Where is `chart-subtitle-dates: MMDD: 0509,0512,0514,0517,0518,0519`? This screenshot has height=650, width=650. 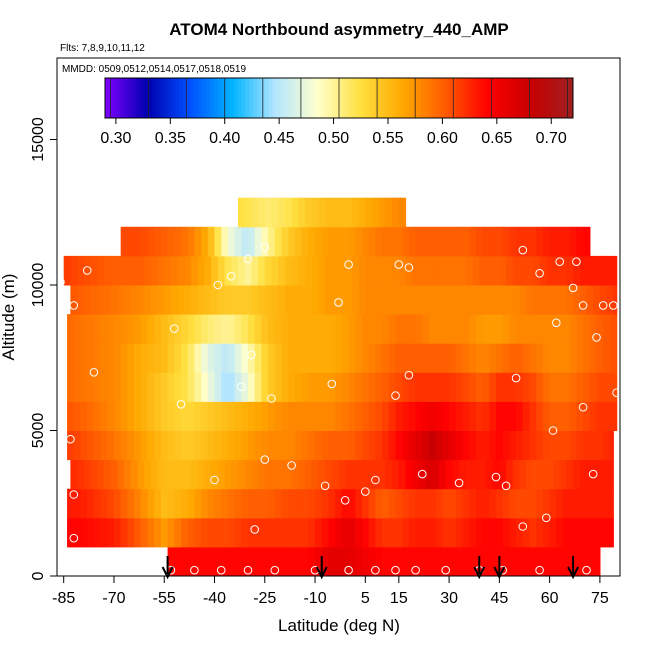 chart-subtitle-dates: MMDD: 0509,0512,0514,0517,0518,0519 is located at coordinates (154, 69).